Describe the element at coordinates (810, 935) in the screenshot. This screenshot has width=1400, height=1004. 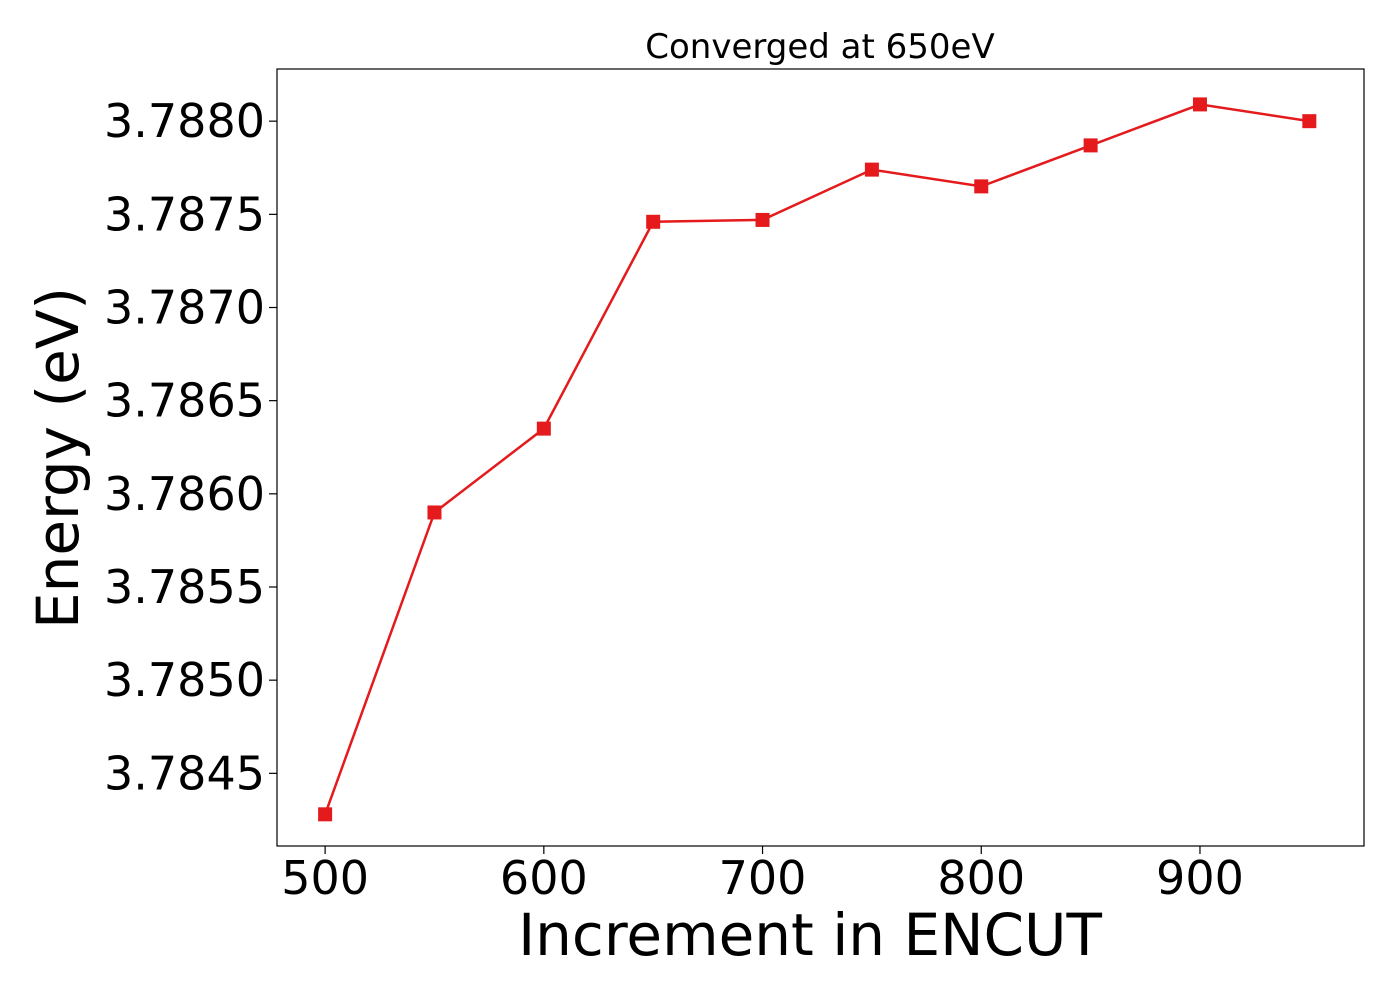
I see `x-axis-label: Increment in ENCUT` at that location.